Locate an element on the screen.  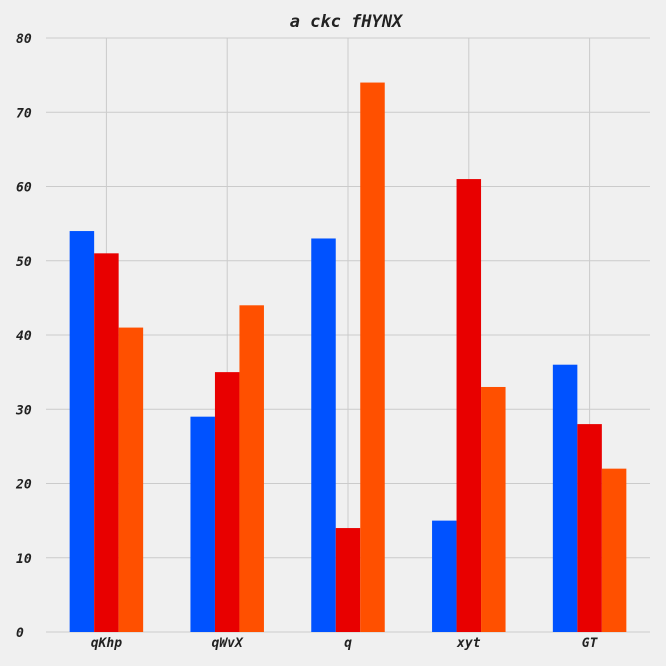
x-tick-label: GT is located at coordinates (590, 643).